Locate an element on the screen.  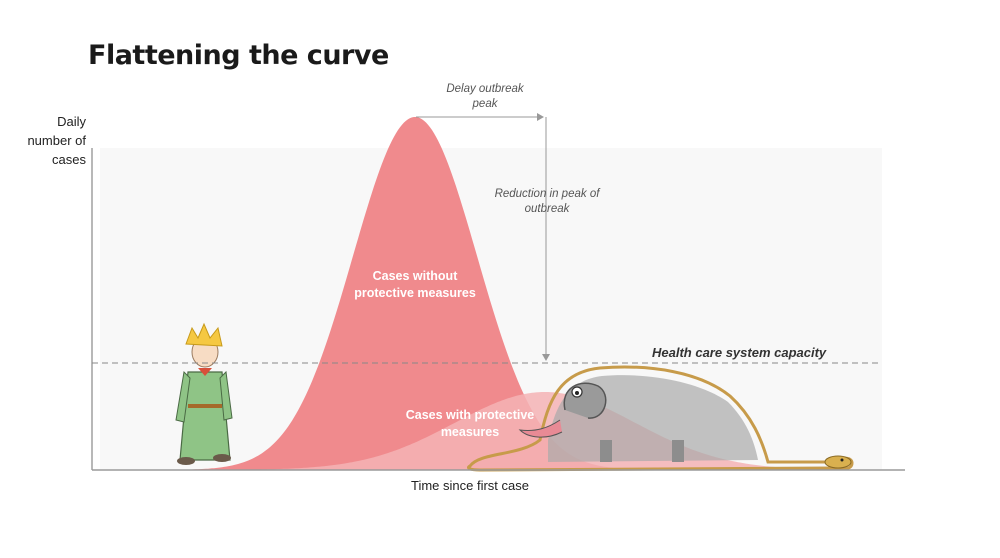
chart-title: Flattening the curve is located at coordinates (238, 55).